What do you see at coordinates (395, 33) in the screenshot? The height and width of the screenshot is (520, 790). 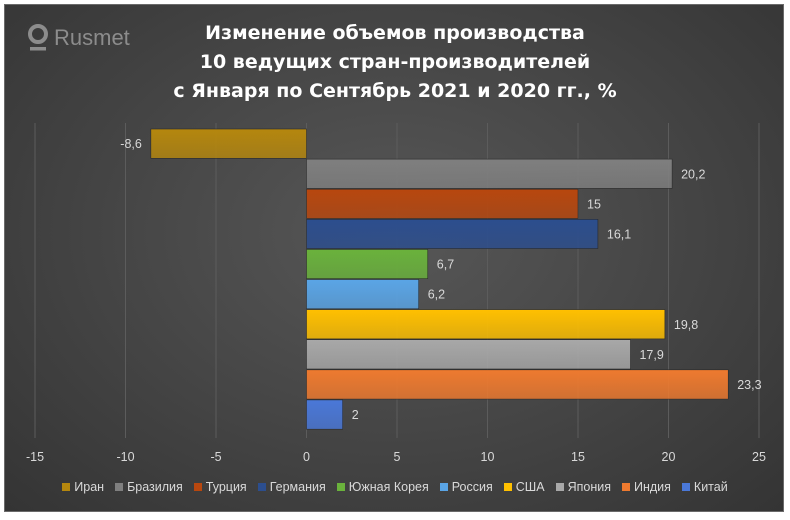 I see `chart-title-line-1: Изменение объемов производства` at bounding box center [395, 33].